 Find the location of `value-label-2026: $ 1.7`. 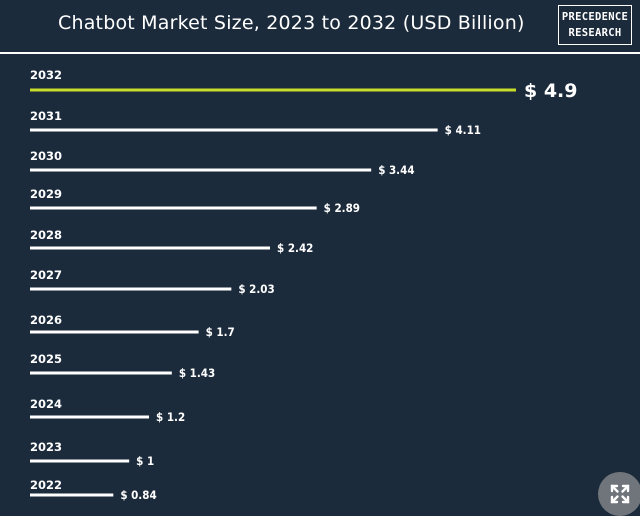

value-label-2026: $ 1.7 is located at coordinates (220, 332).